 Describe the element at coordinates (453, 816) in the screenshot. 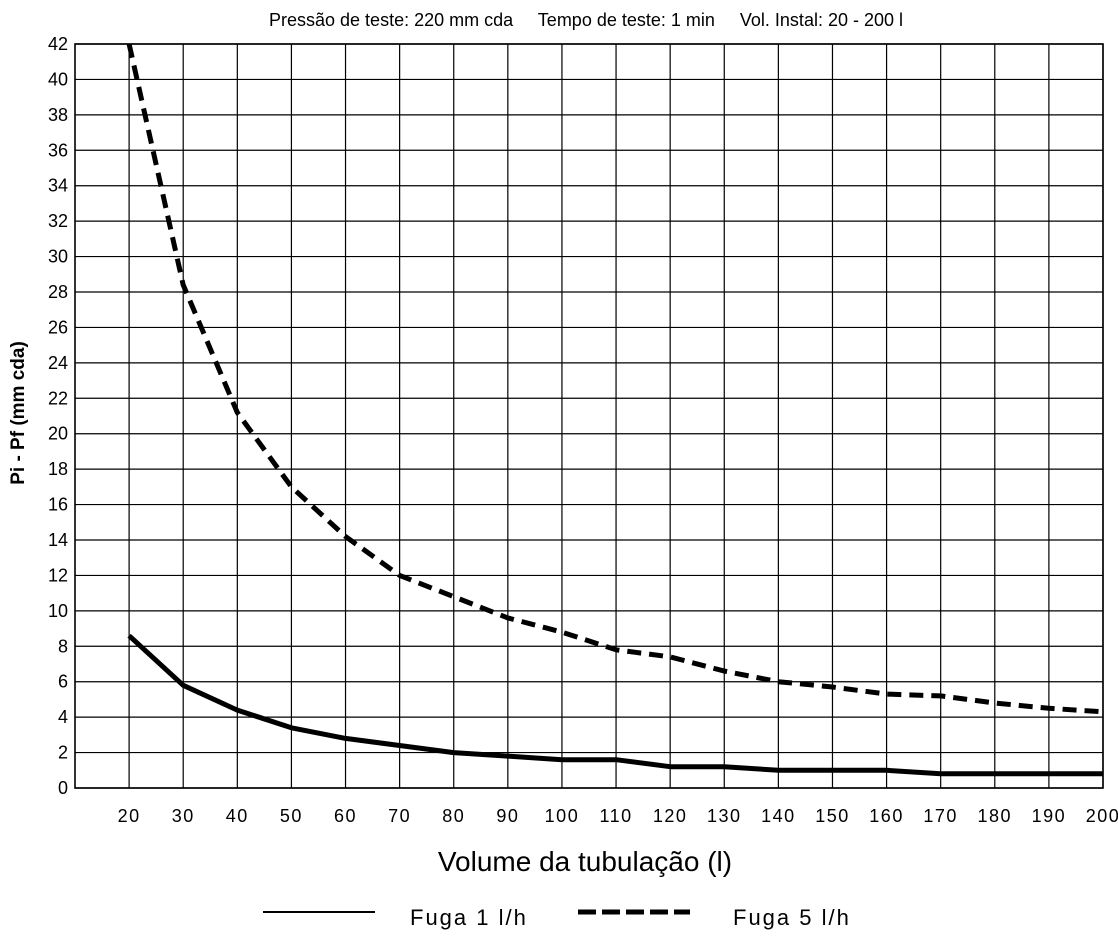

I see `x-tick-label: 80` at that location.